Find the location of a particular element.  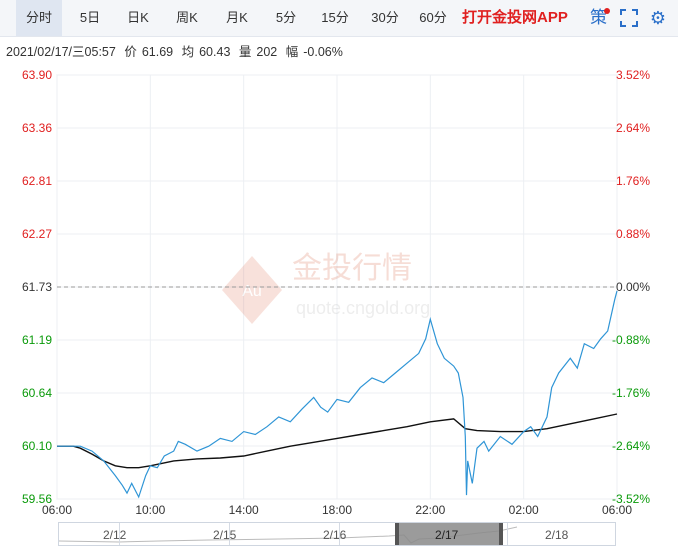

settings-icon: ⚙ is located at coordinates (658, 18).